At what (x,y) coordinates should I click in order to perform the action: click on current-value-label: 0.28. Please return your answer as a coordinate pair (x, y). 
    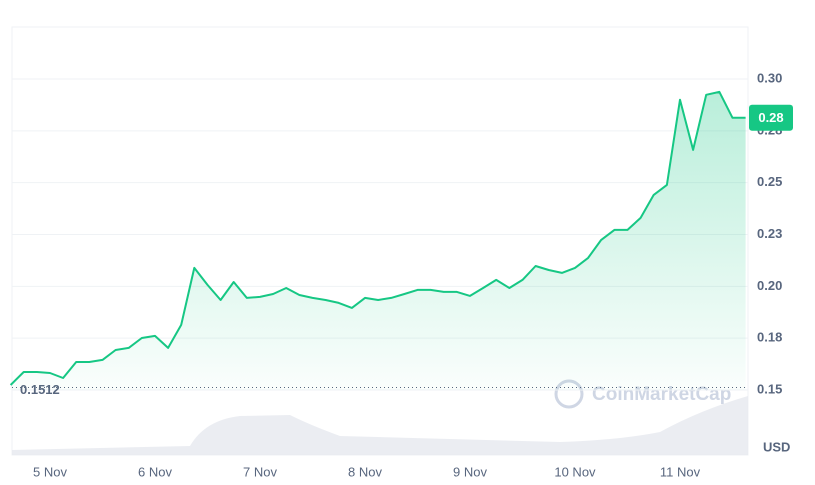
    Looking at the image, I should click on (770, 117).